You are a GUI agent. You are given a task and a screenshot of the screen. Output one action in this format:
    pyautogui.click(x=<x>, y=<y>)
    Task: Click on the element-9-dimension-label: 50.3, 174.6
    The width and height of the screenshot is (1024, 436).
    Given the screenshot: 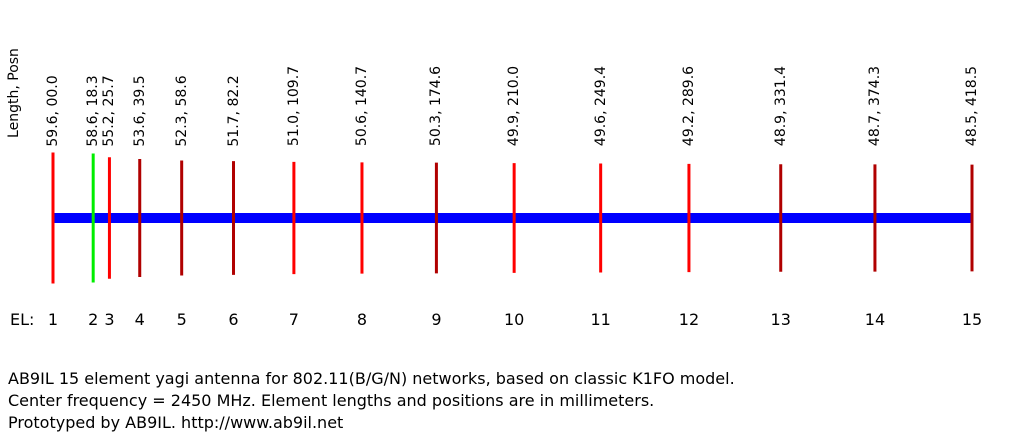 What is the action you would take?
    pyautogui.click(x=436, y=106)
    